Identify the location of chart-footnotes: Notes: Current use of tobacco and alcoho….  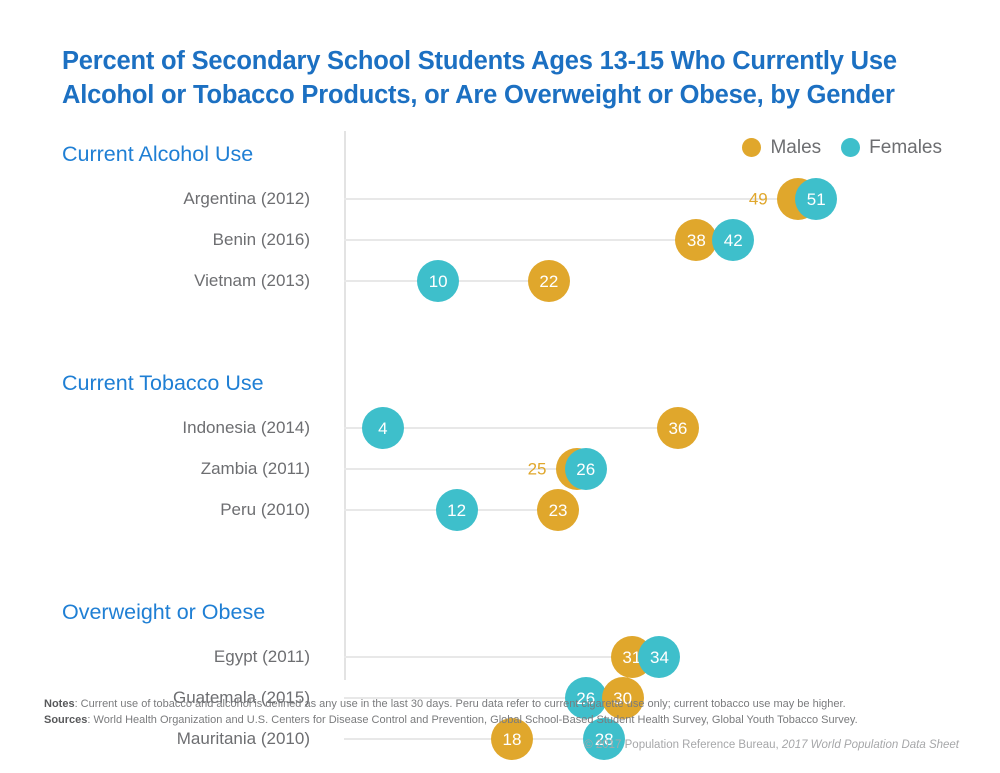
(501, 712).